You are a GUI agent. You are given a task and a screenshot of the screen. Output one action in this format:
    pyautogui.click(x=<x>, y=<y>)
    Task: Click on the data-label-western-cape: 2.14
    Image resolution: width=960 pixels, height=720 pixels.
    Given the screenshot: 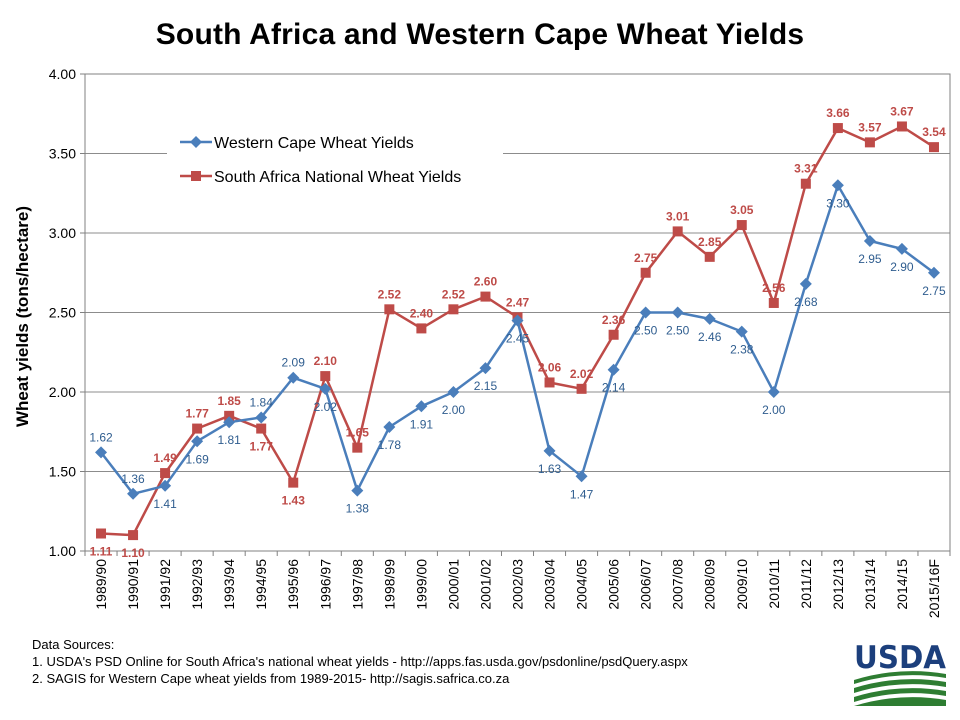 What is the action you would take?
    pyautogui.click(x=614, y=388)
    